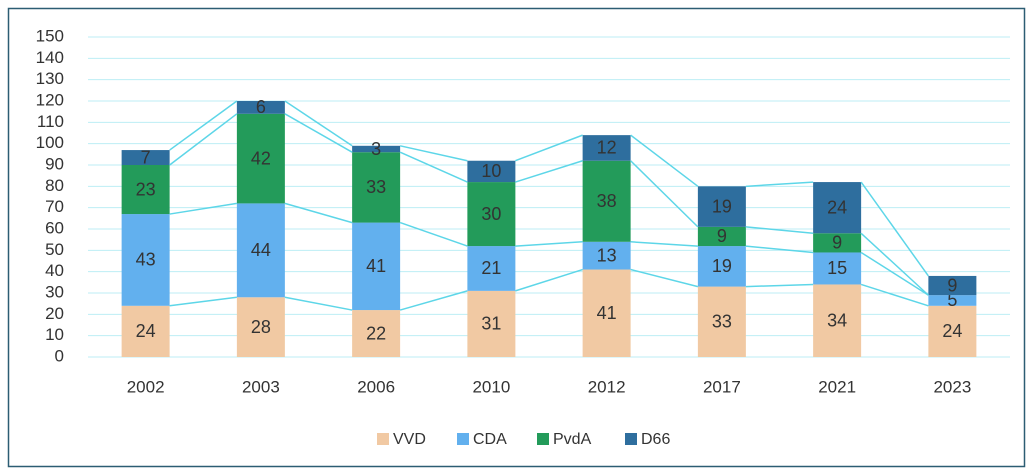 The width and height of the screenshot is (1033, 475). Describe the element at coordinates (54, 313) in the screenshot. I see `y-tick-label: 20` at that location.